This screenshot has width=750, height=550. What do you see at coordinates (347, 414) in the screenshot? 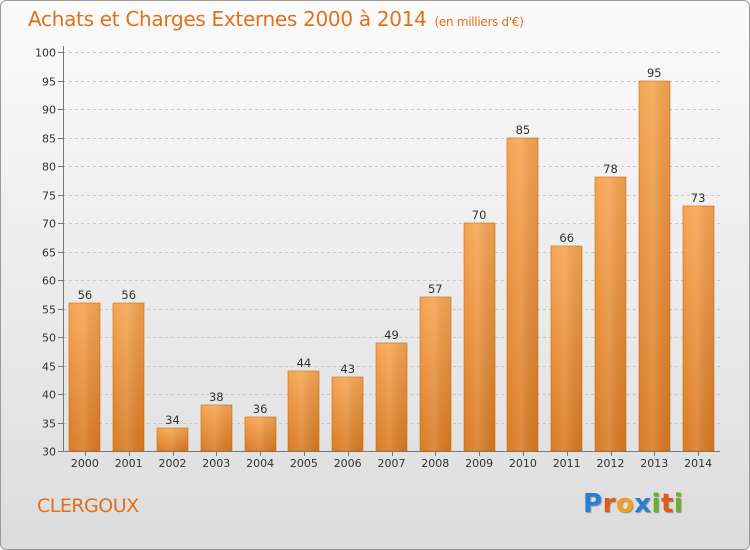
I see `bar-shine-2006` at bounding box center [347, 414].